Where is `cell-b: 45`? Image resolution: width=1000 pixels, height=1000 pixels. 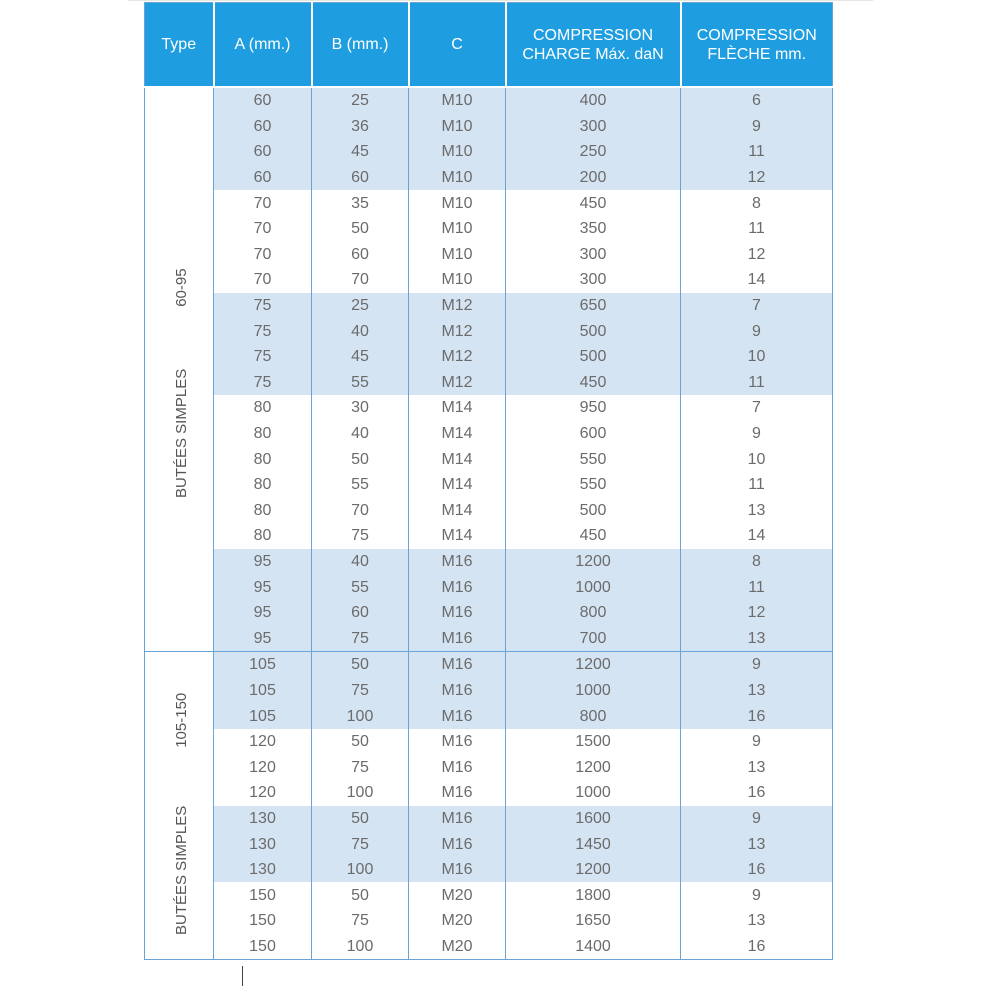 cell-b: 45 is located at coordinates (360, 152).